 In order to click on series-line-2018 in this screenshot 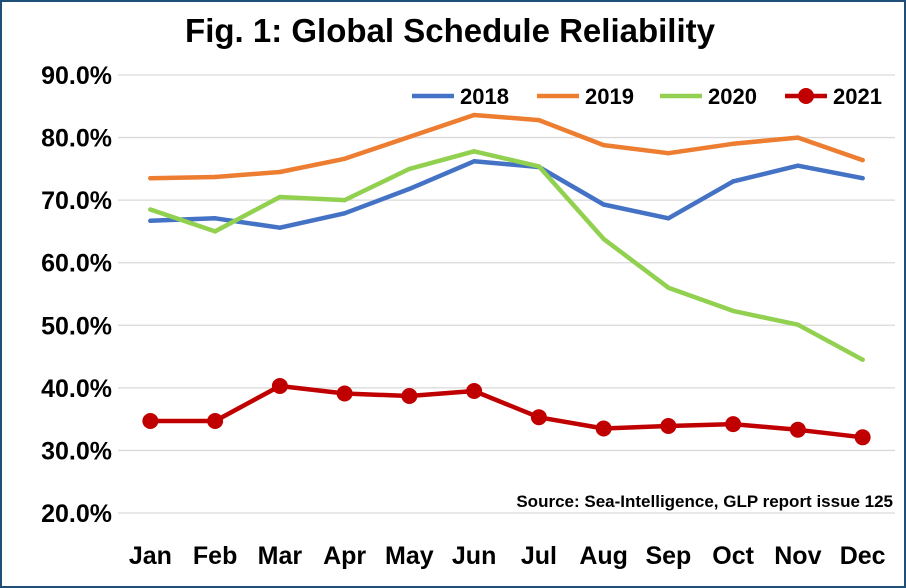, I will do `click(506, 194)`.